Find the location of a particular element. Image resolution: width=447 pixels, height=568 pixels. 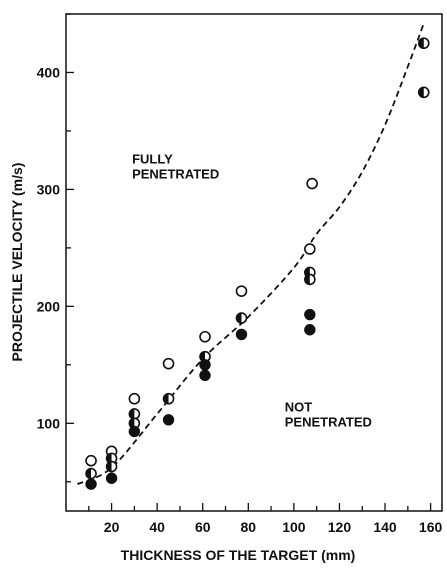

x-tick-label: 60 is located at coordinates (203, 527).